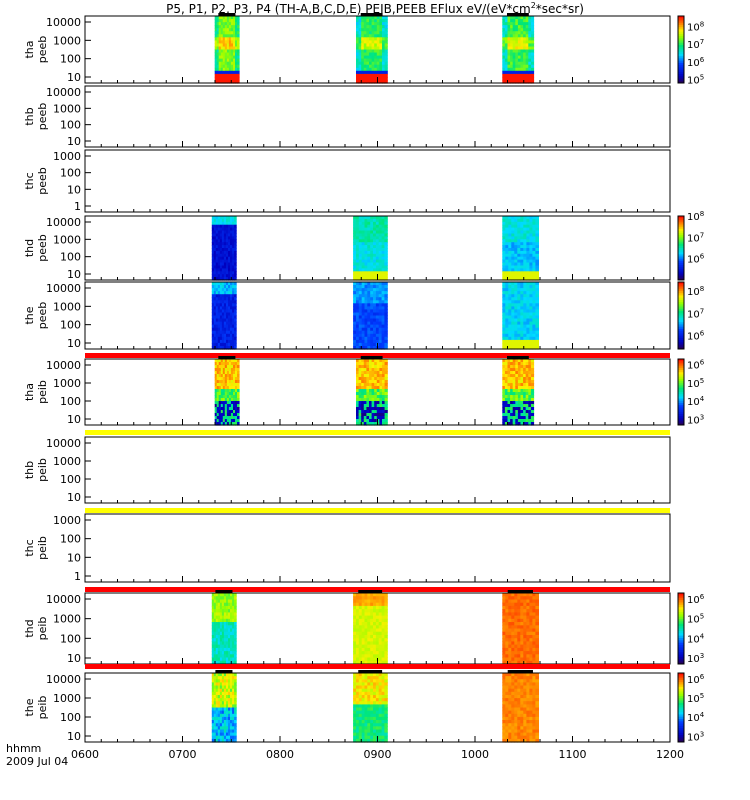 This screenshot has width=750, height=800. Describe the element at coordinates (70, 638) in the screenshot. I see `y-tick-label: 100` at that location.